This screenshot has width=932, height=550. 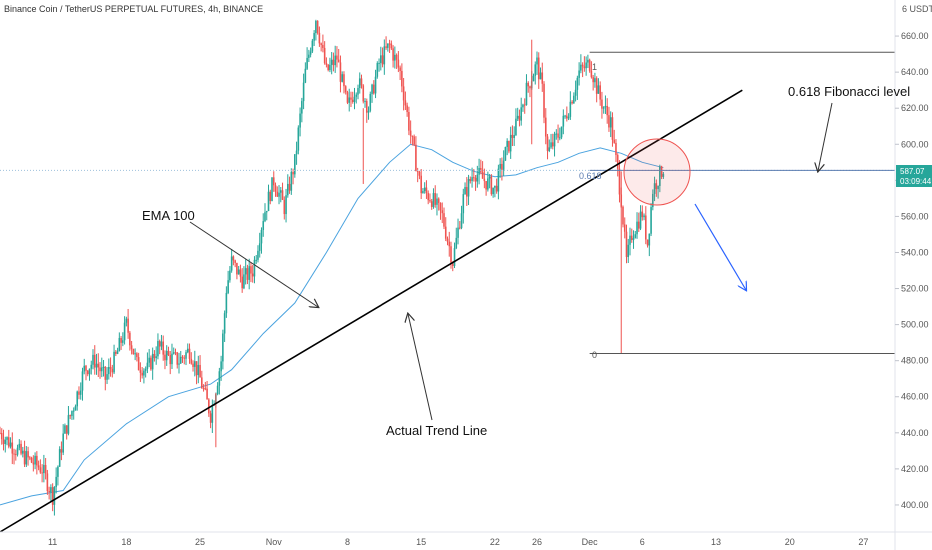 What do you see at coordinates (537, 542) in the screenshot?
I see `time-tick-label: 26` at bounding box center [537, 542].